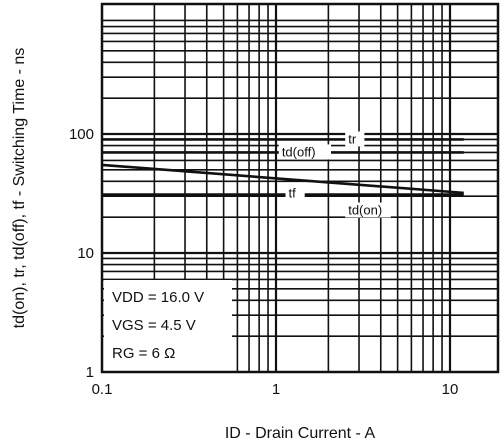 The width and height of the screenshot is (504, 448). I want to click on x-tick-label: 10, so click(450, 389).